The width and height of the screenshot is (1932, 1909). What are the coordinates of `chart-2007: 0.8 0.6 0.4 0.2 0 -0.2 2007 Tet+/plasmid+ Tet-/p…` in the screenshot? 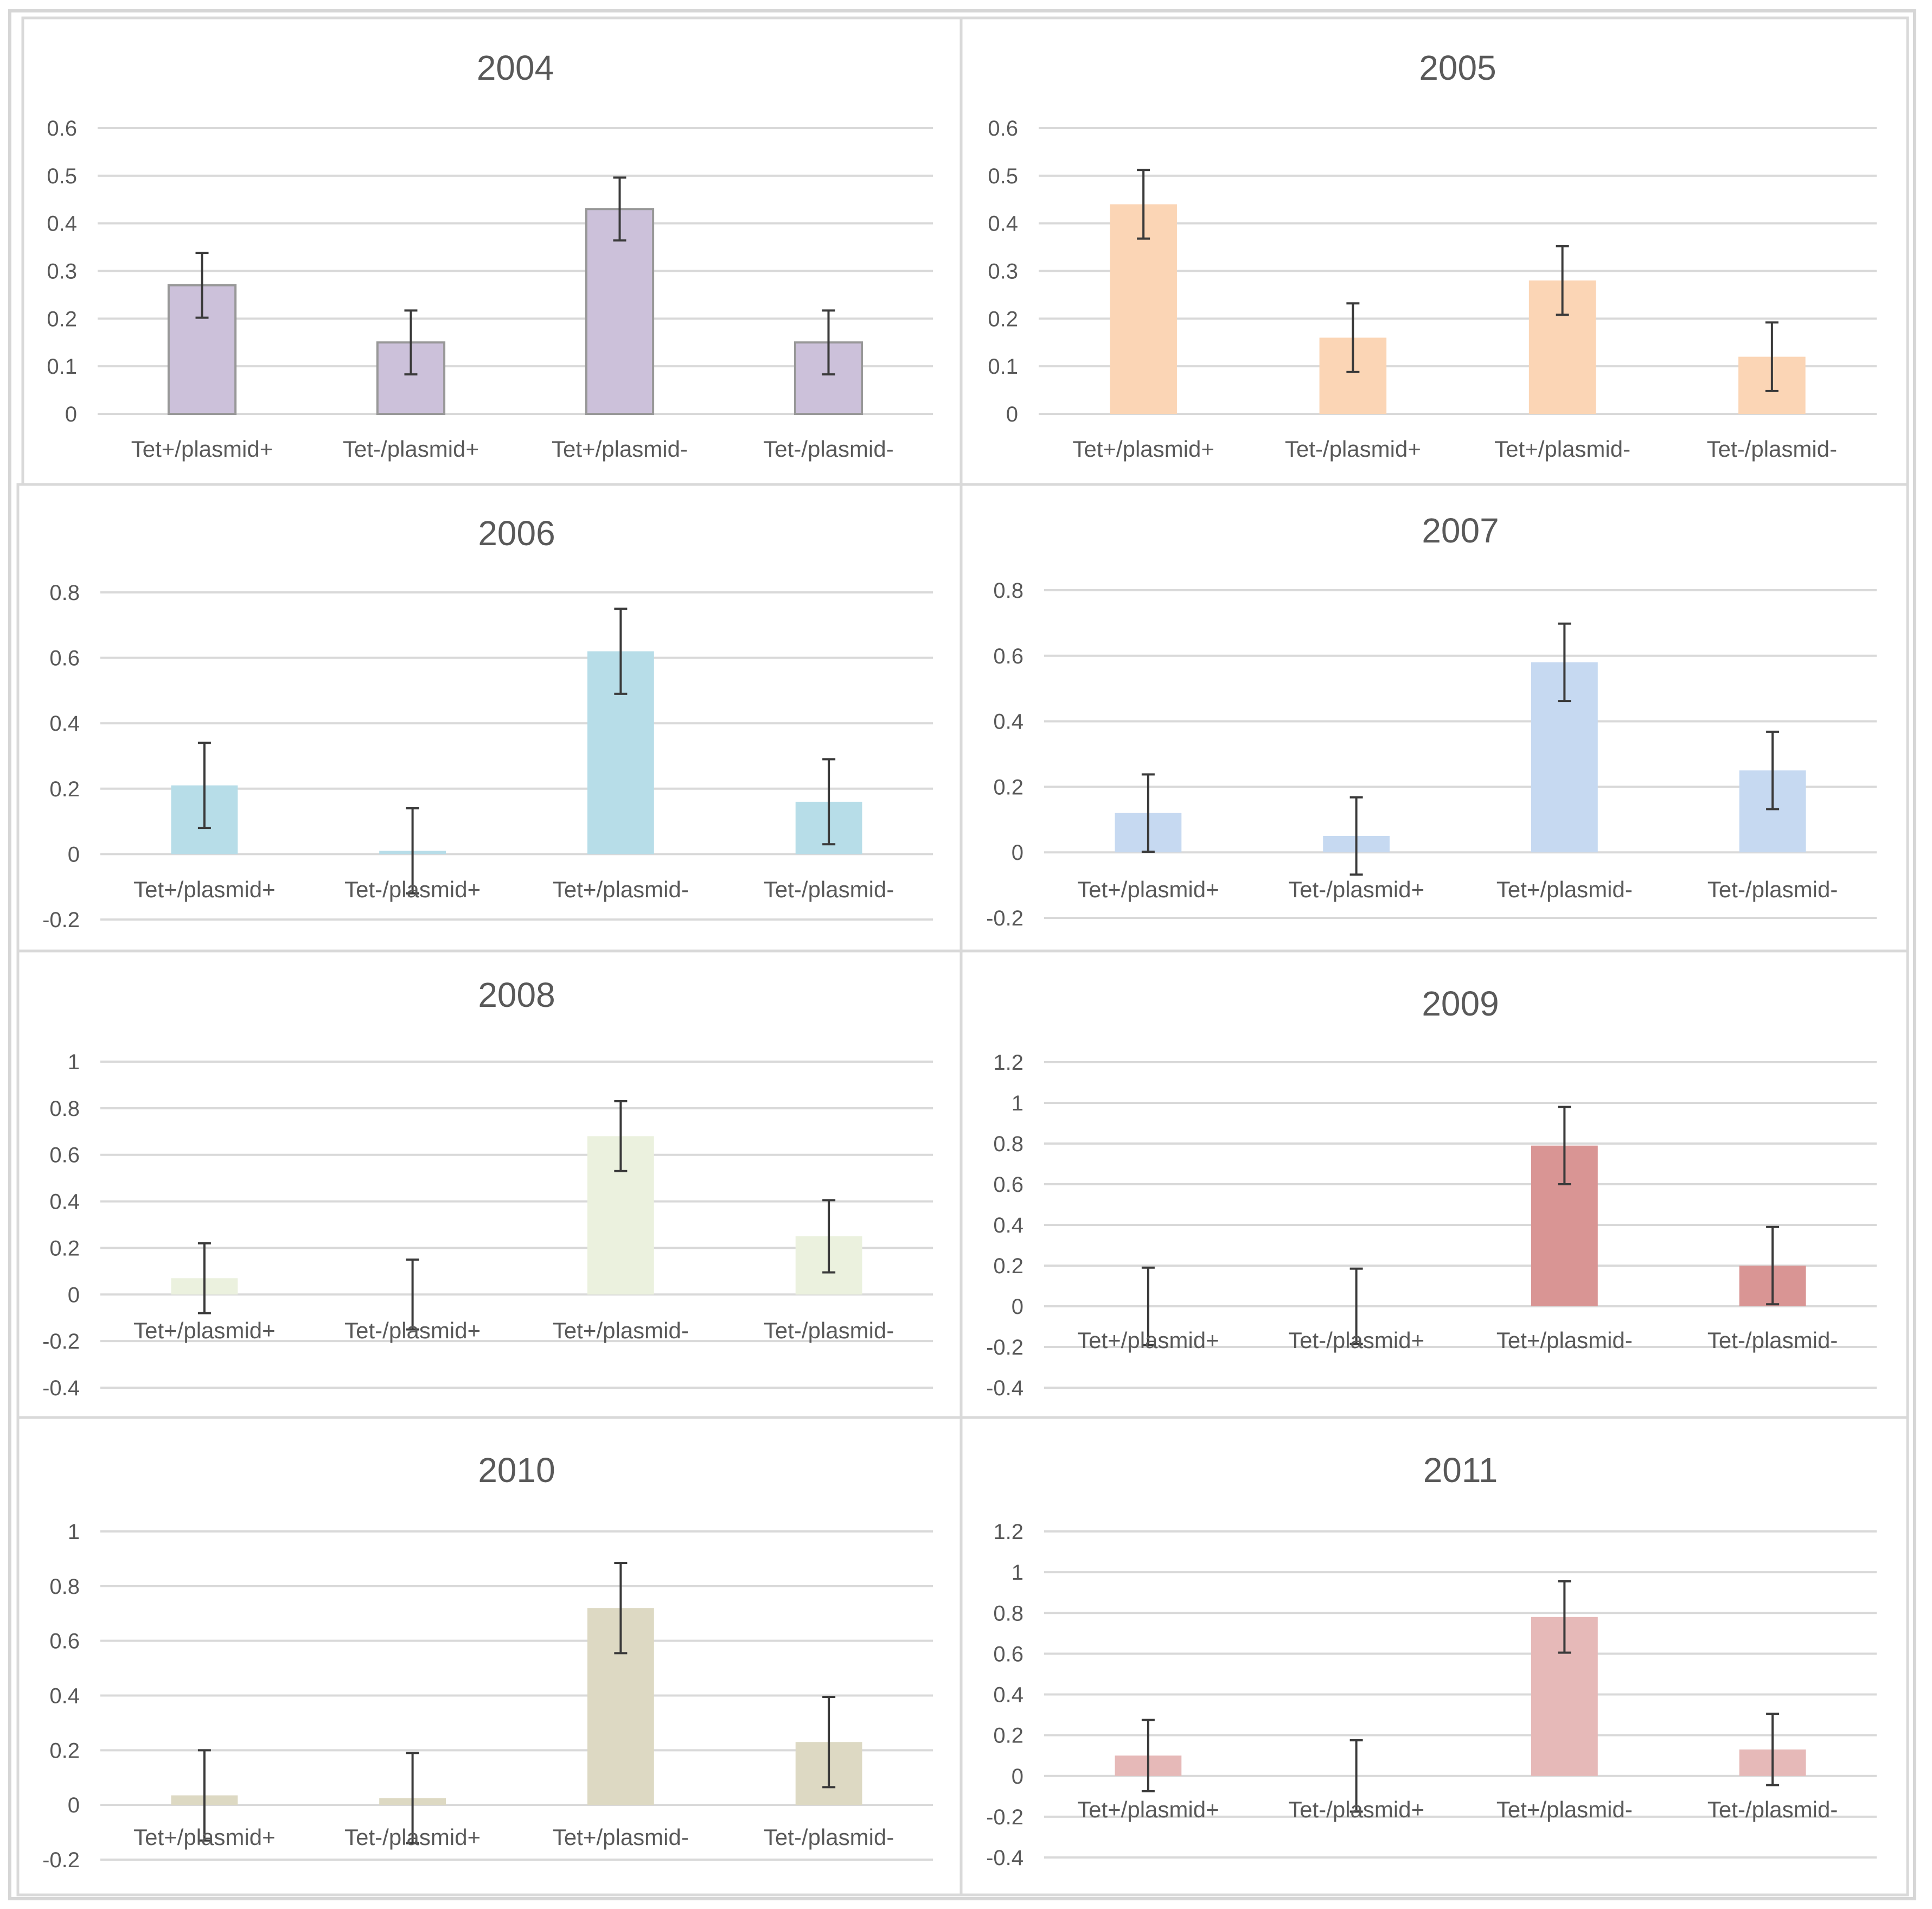 It's located at (1434, 718).